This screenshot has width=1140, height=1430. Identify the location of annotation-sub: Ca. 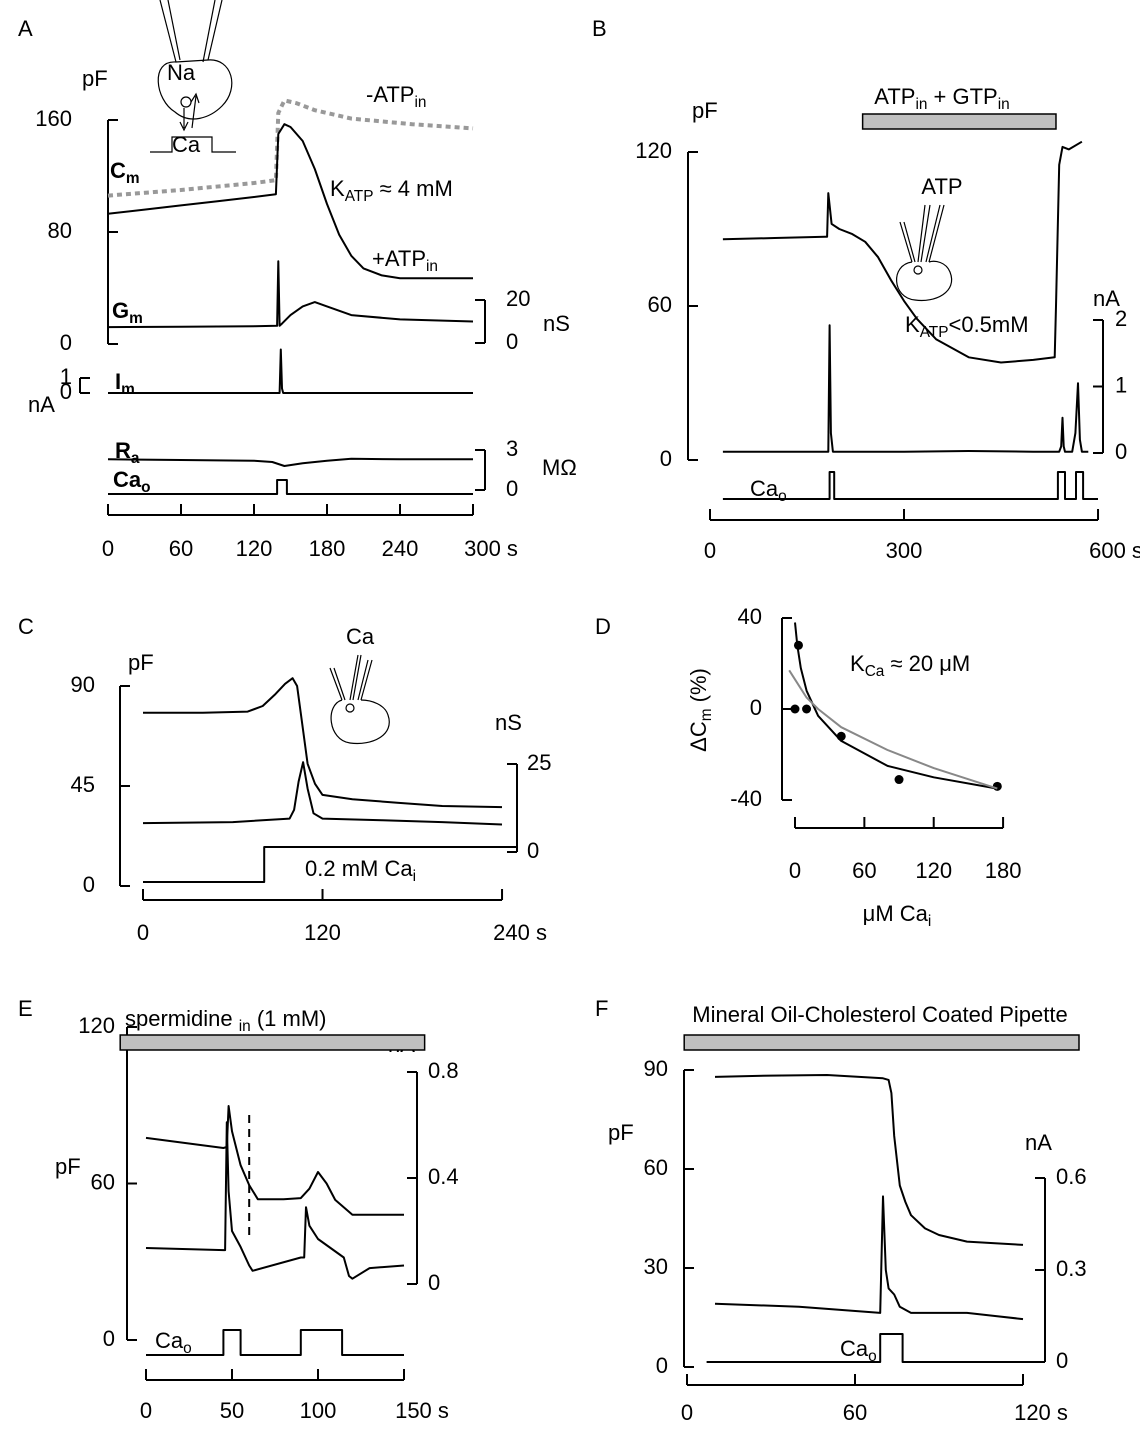
(875, 671).